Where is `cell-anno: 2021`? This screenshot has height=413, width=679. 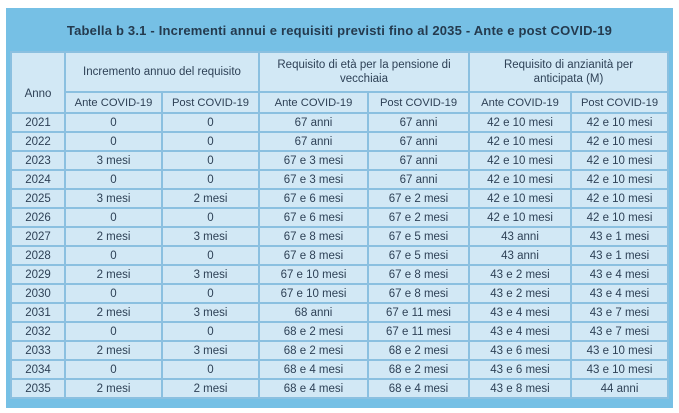 cell-anno: 2021 is located at coordinates (38, 122).